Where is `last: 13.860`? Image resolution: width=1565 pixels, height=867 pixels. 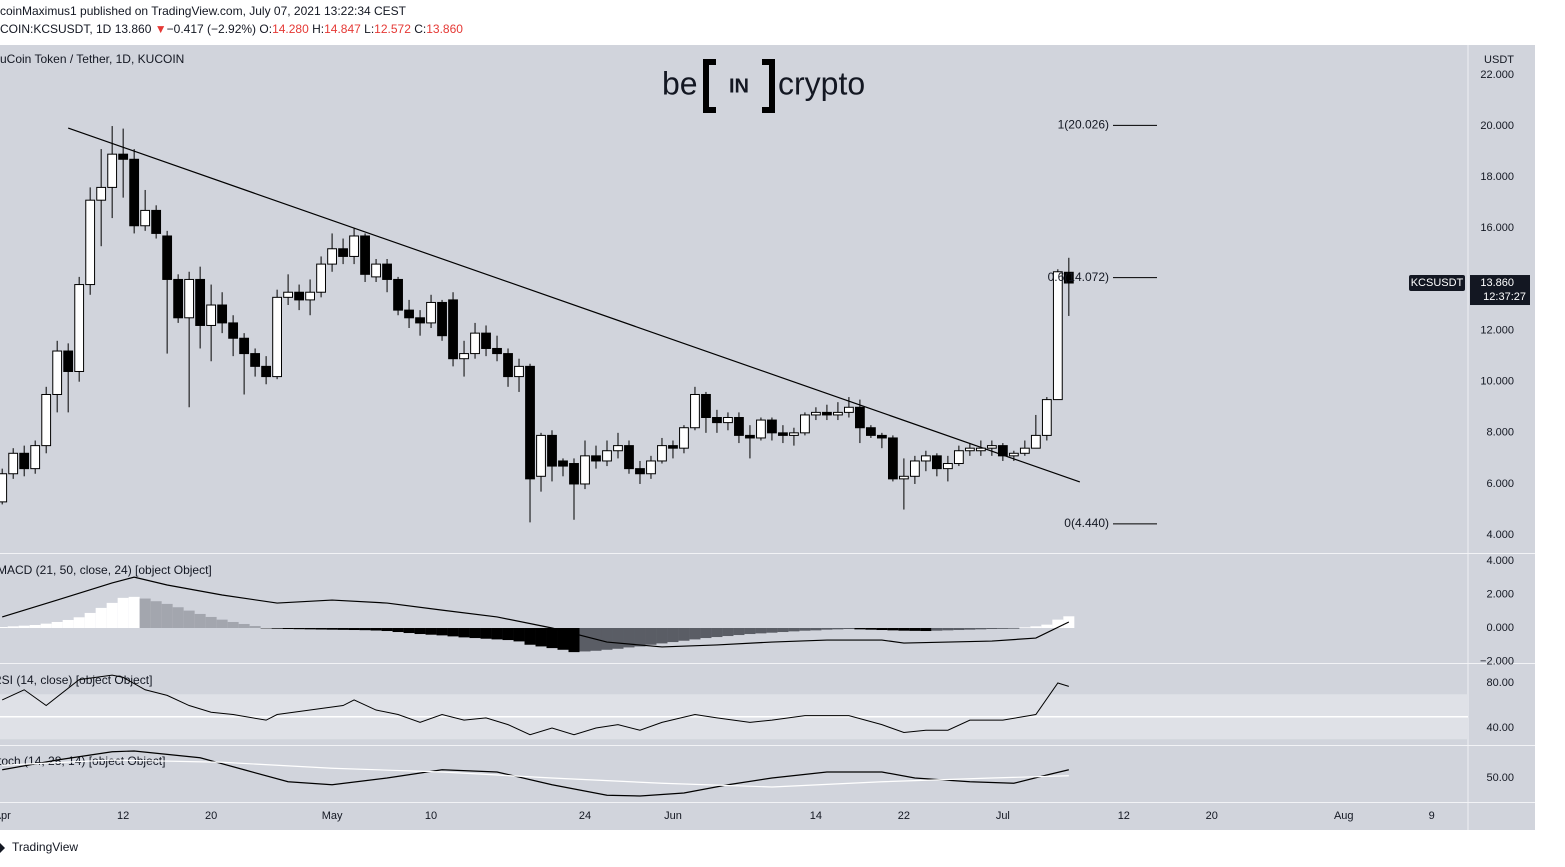
last: 13.860 is located at coordinates (133, 29).